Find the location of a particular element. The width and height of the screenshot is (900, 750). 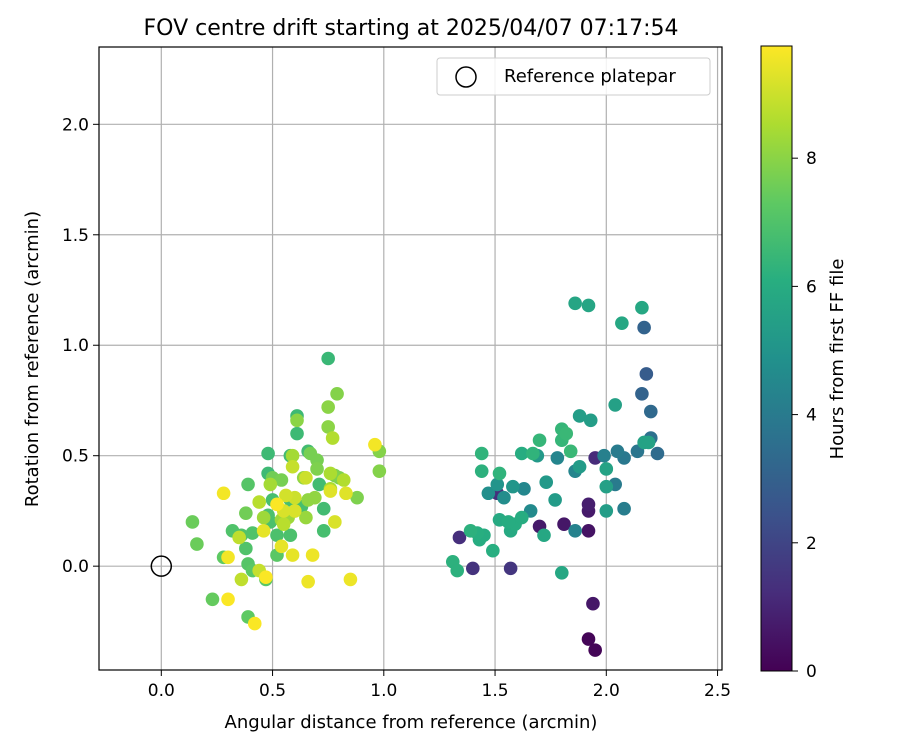

x-tick-label: 0.5 is located at coordinates (272, 691).